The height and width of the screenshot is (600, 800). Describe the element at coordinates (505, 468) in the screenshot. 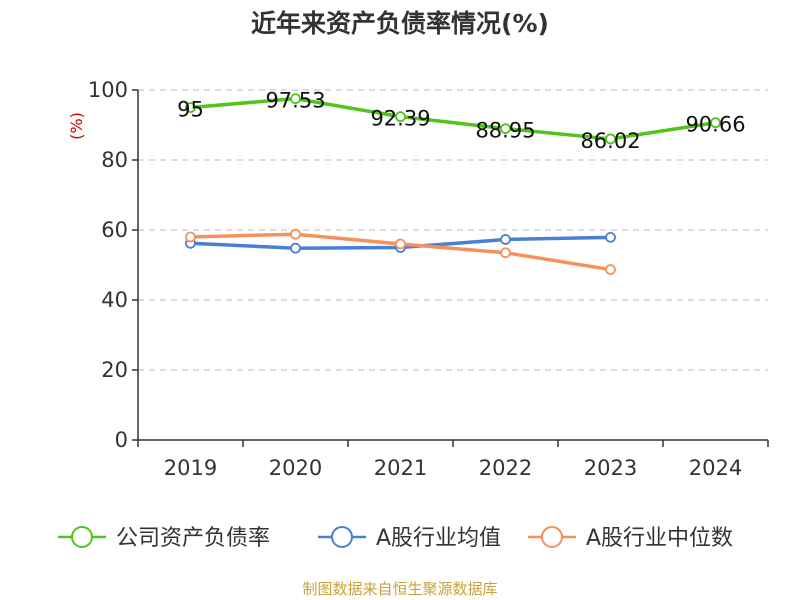

I see `x-tick-label: 2022` at that location.